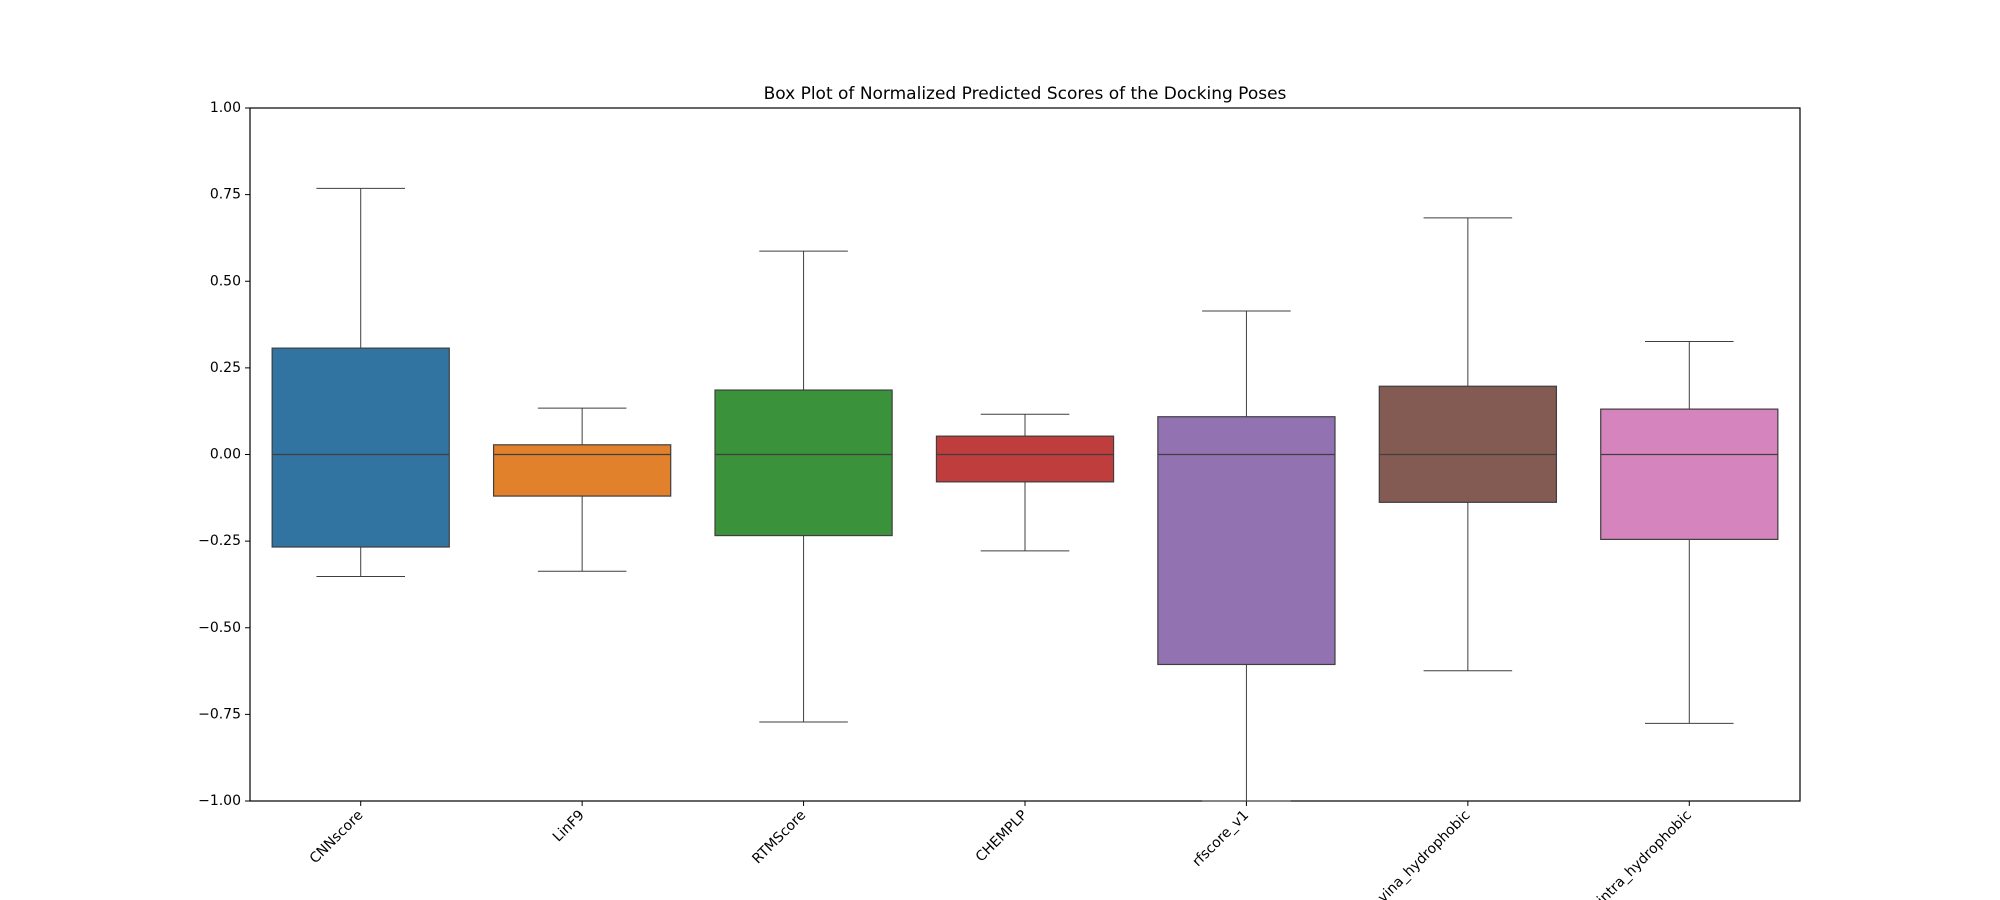 This screenshot has height=900, width=2000. What do you see at coordinates (225, 455) in the screenshot?
I see `y-tick-label: 0.00` at bounding box center [225, 455].